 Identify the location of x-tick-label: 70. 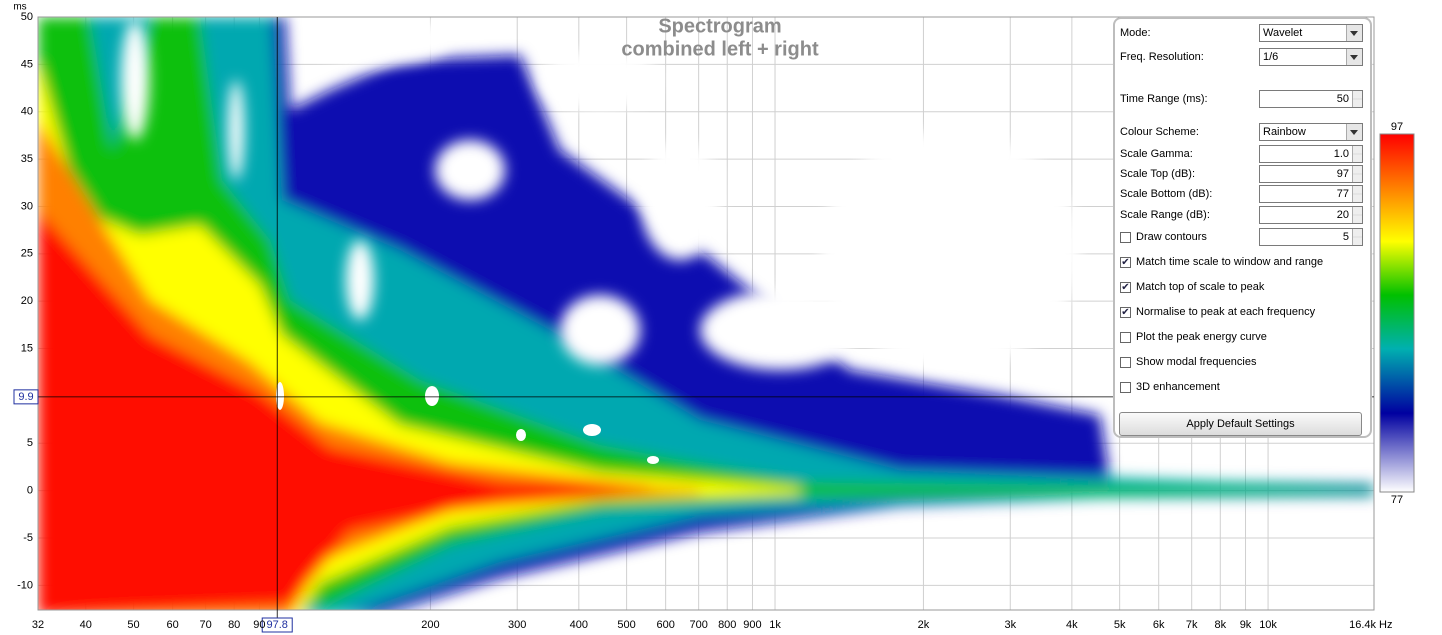
(205, 625).